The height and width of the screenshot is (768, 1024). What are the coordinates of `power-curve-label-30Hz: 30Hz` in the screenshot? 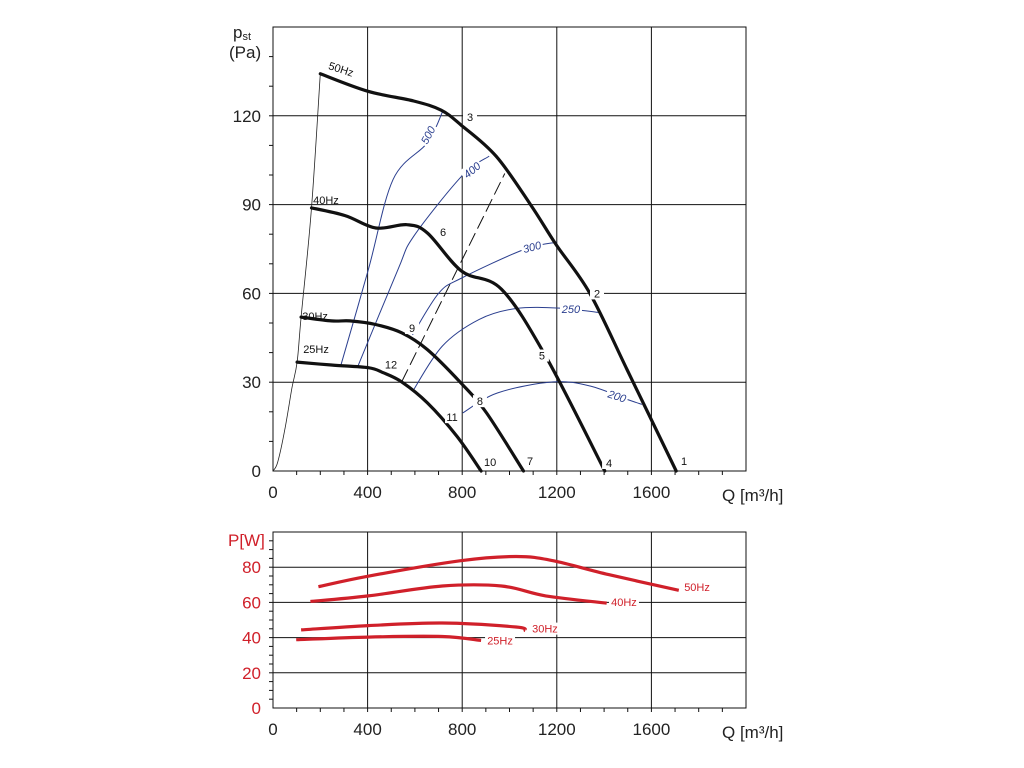 It's located at (545, 630).